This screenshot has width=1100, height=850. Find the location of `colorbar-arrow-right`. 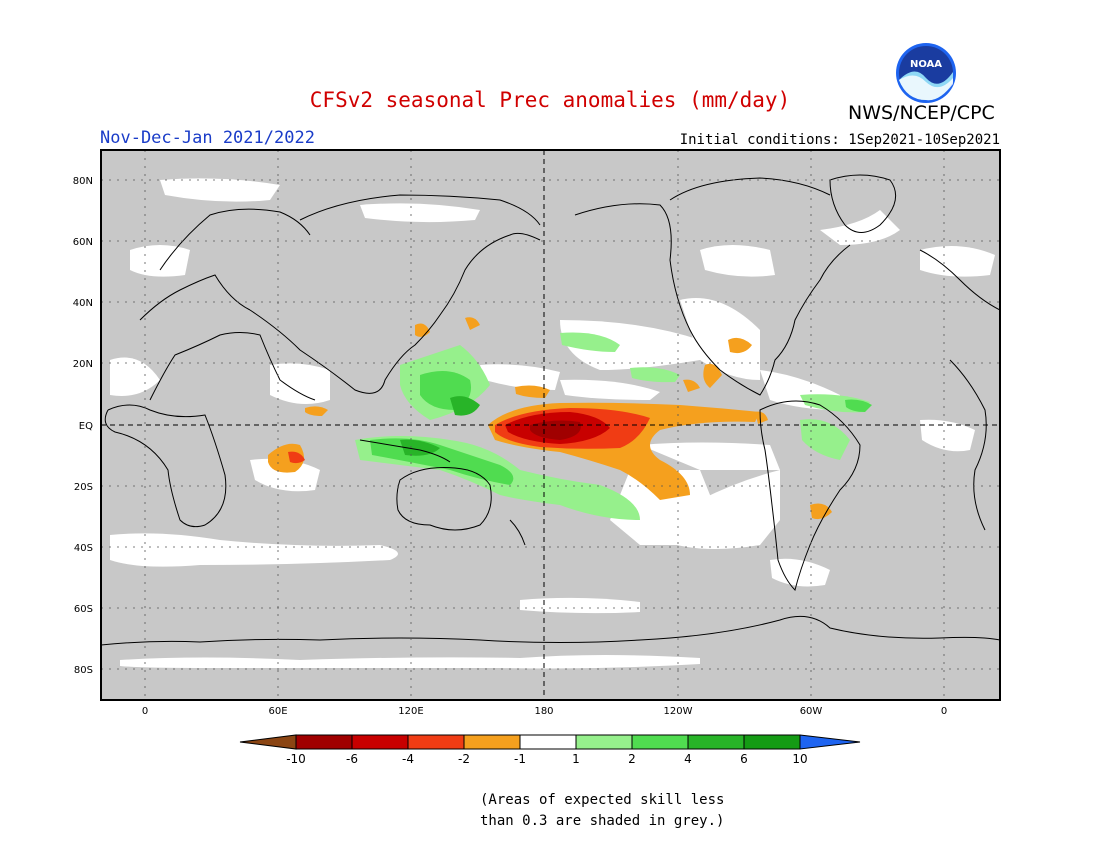

colorbar-arrow-right is located at coordinates (830, 742).